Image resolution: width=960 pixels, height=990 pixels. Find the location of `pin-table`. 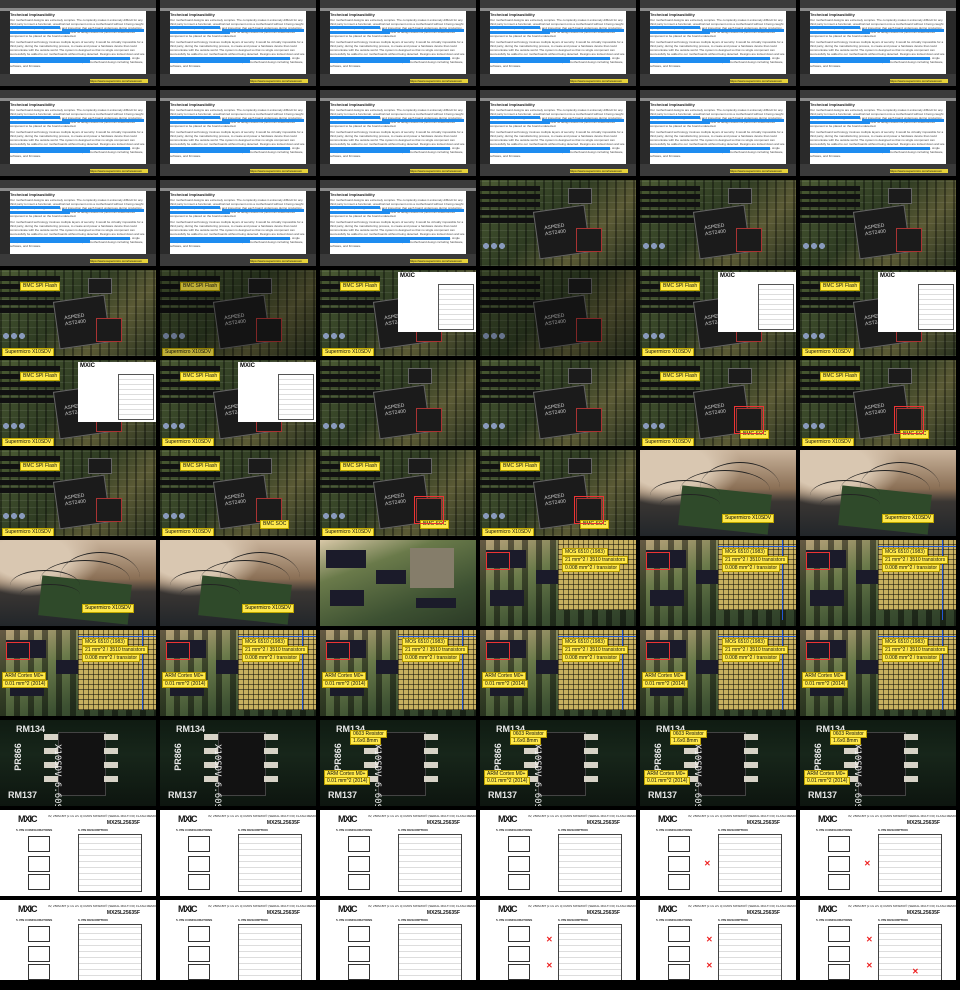

pin-table is located at coordinates (270, 952).